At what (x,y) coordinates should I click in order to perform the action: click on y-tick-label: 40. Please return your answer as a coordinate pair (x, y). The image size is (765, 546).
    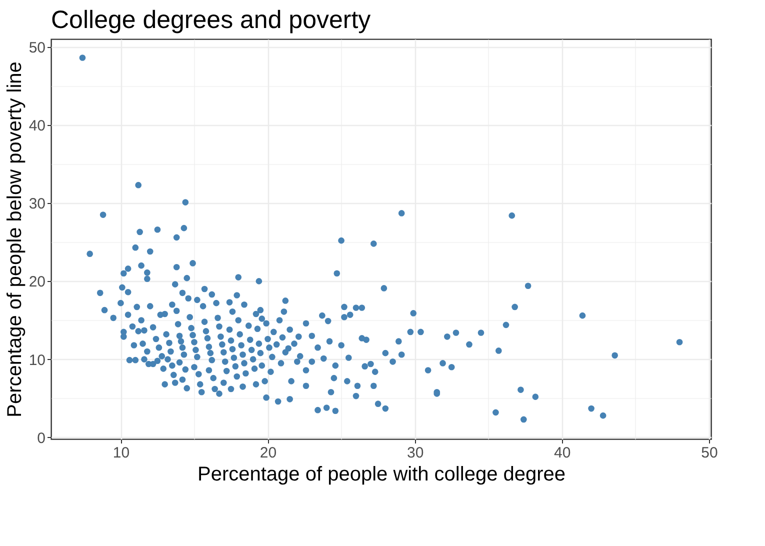
    Looking at the image, I should click on (37, 125).